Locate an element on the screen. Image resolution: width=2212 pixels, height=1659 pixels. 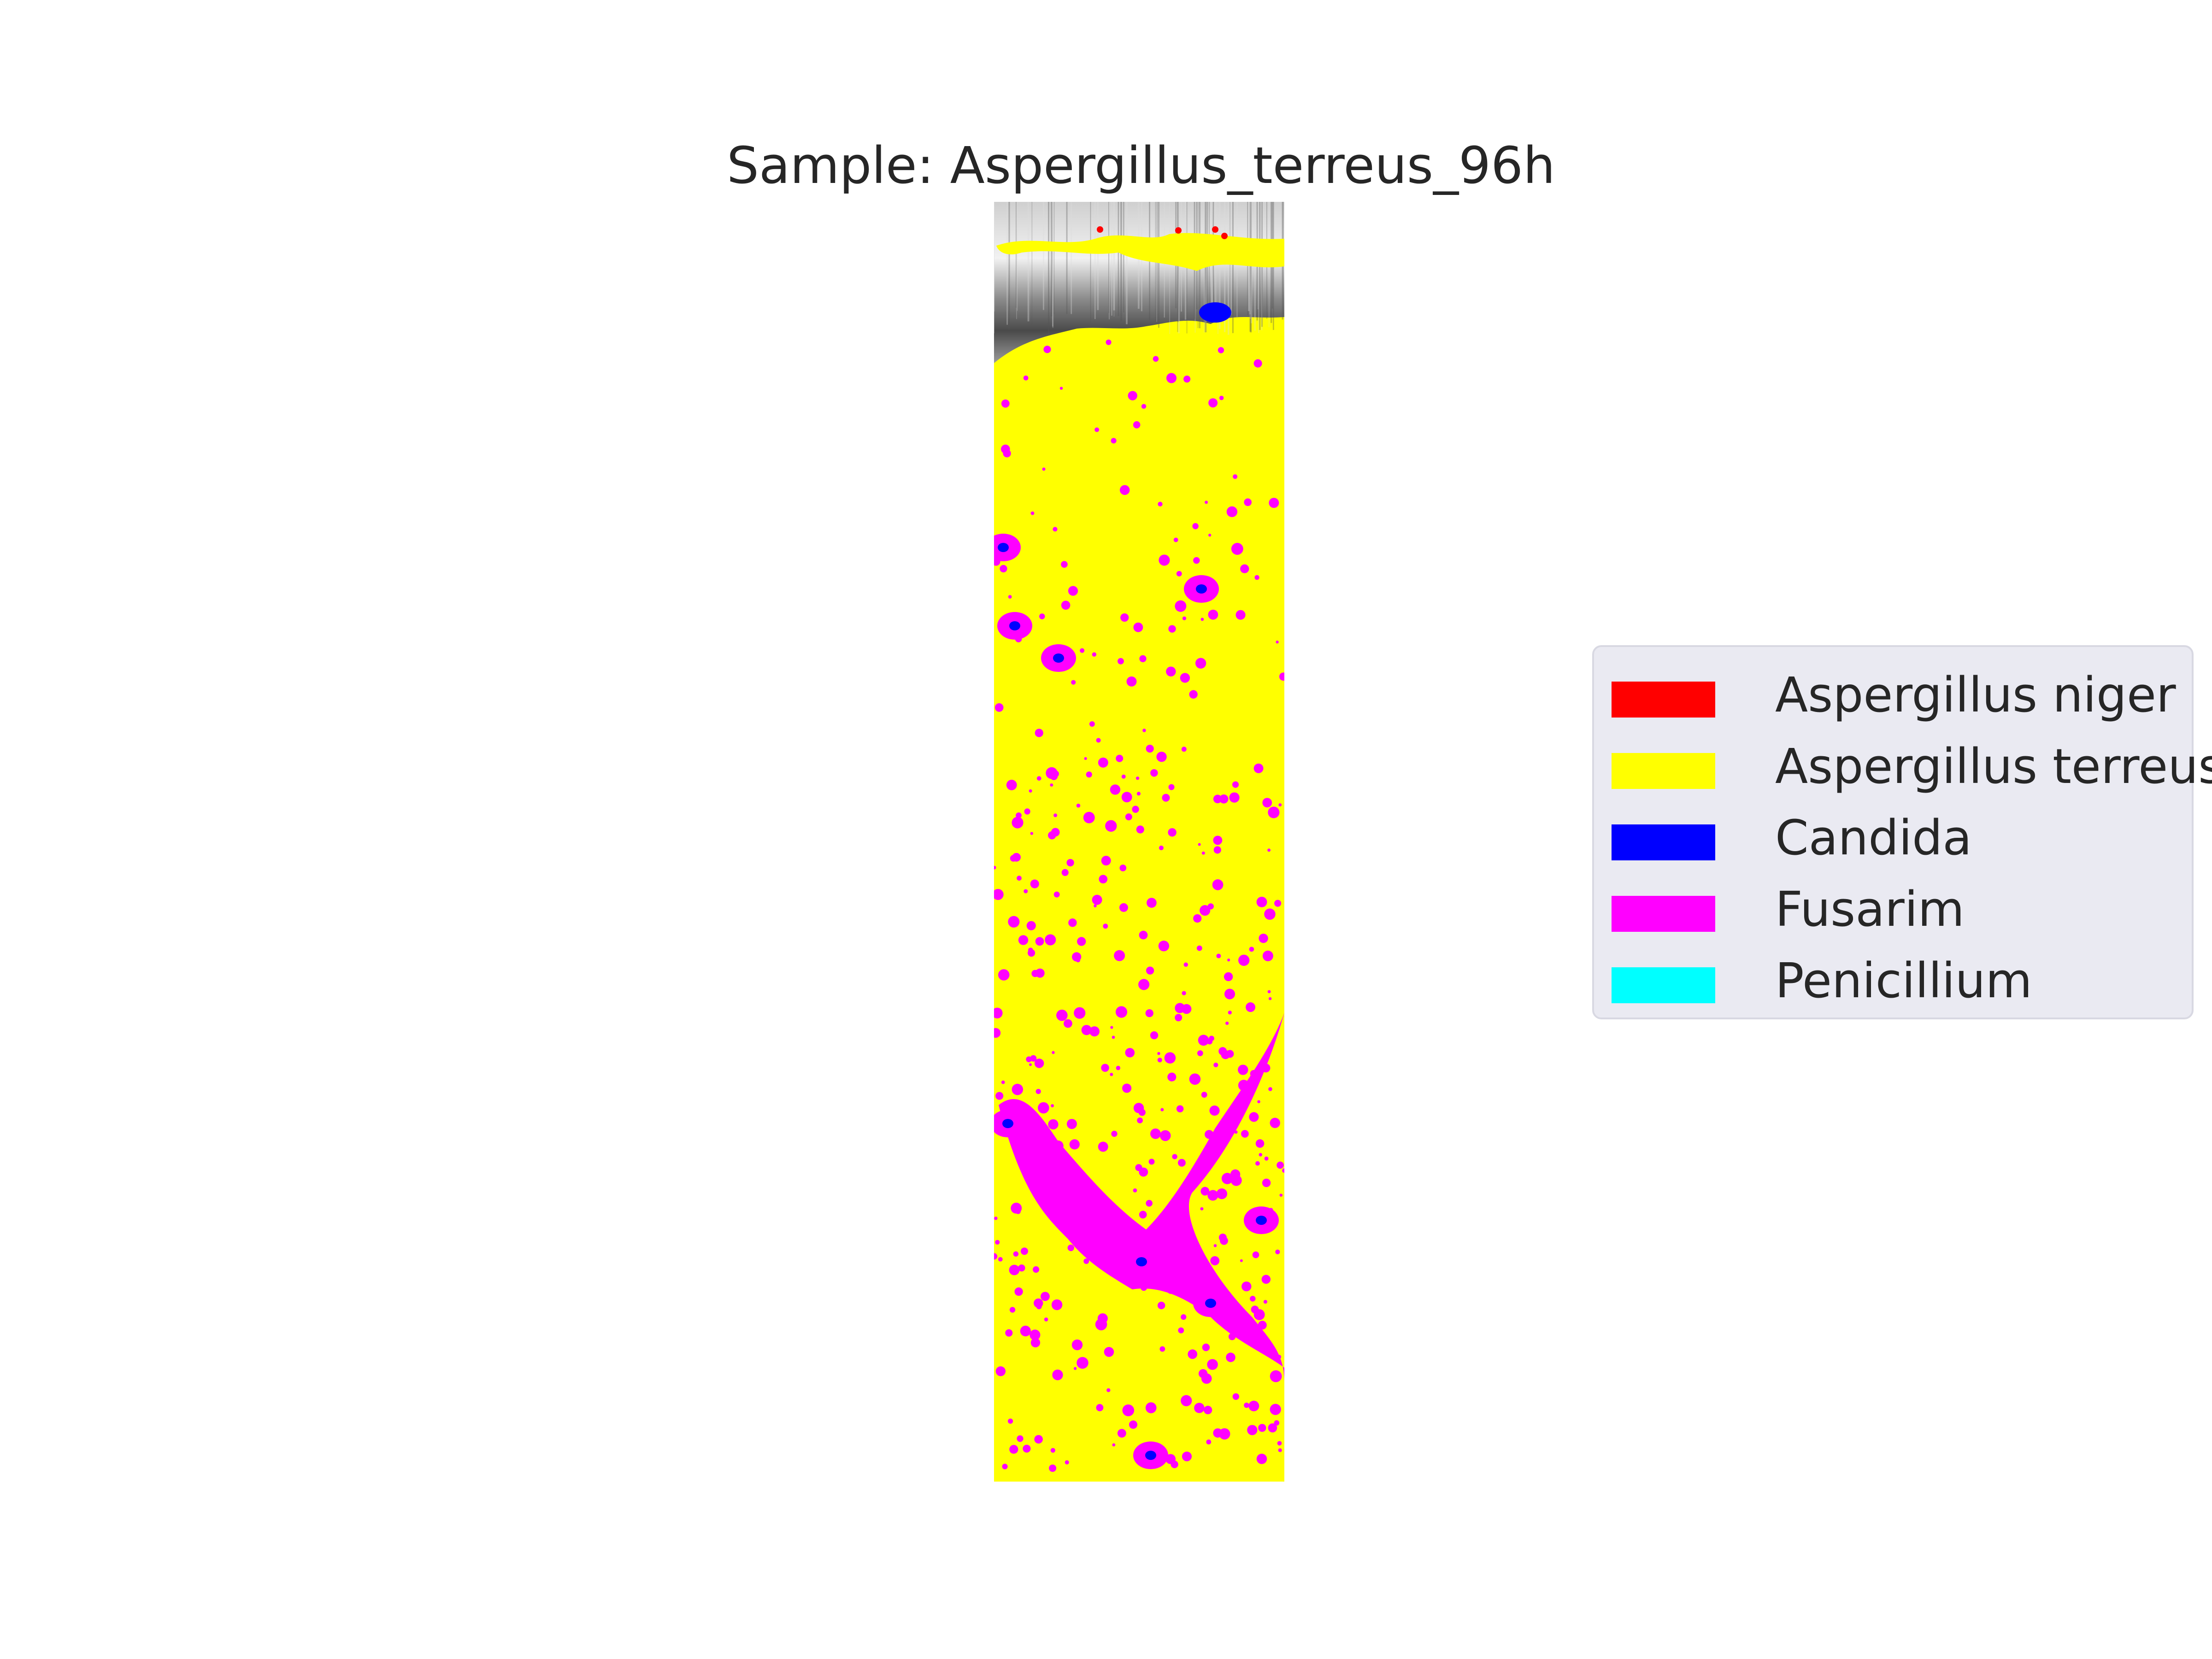
map-layers is located at coordinates (1139, 842).